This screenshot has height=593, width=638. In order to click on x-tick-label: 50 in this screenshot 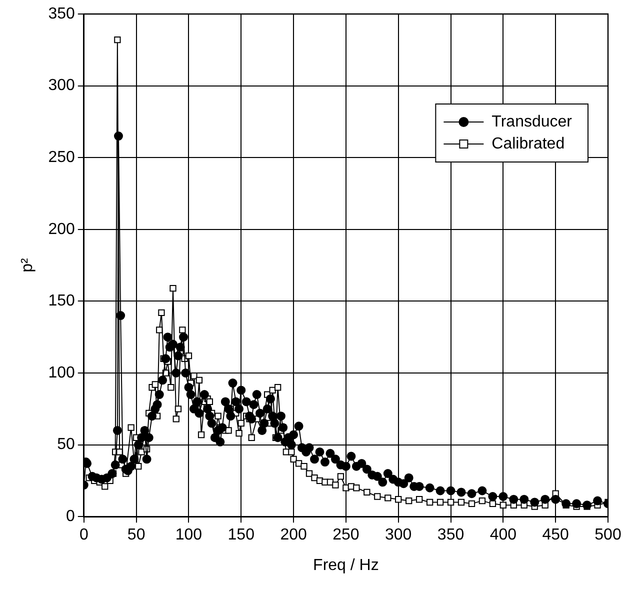, I will do `click(136, 535)`.